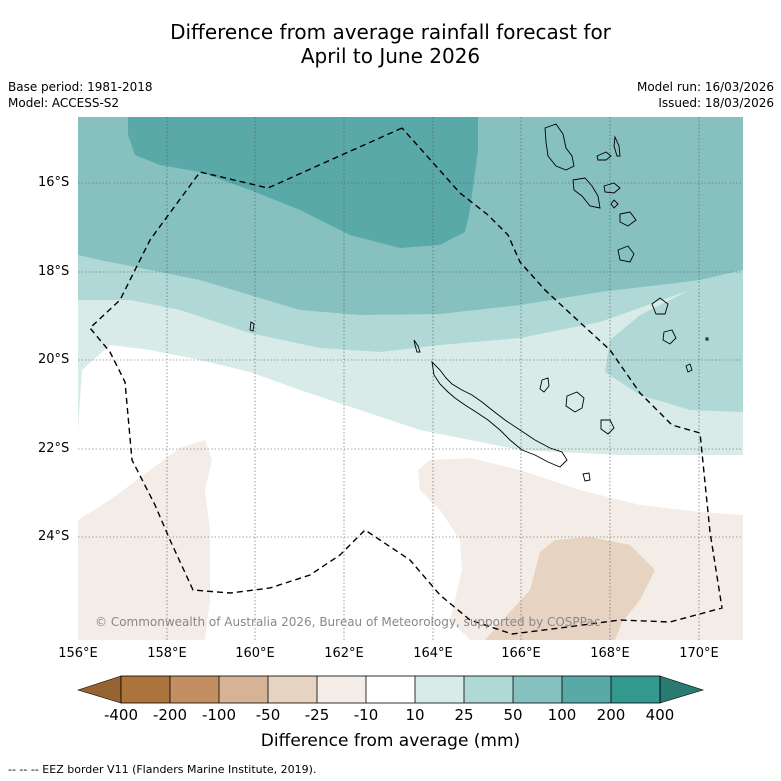 The height and width of the screenshot is (781, 781). What do you see at coordinates (366, 715) in the screenshot?
I see `colorbar-tick: -10` at bounding box center [366, 715].